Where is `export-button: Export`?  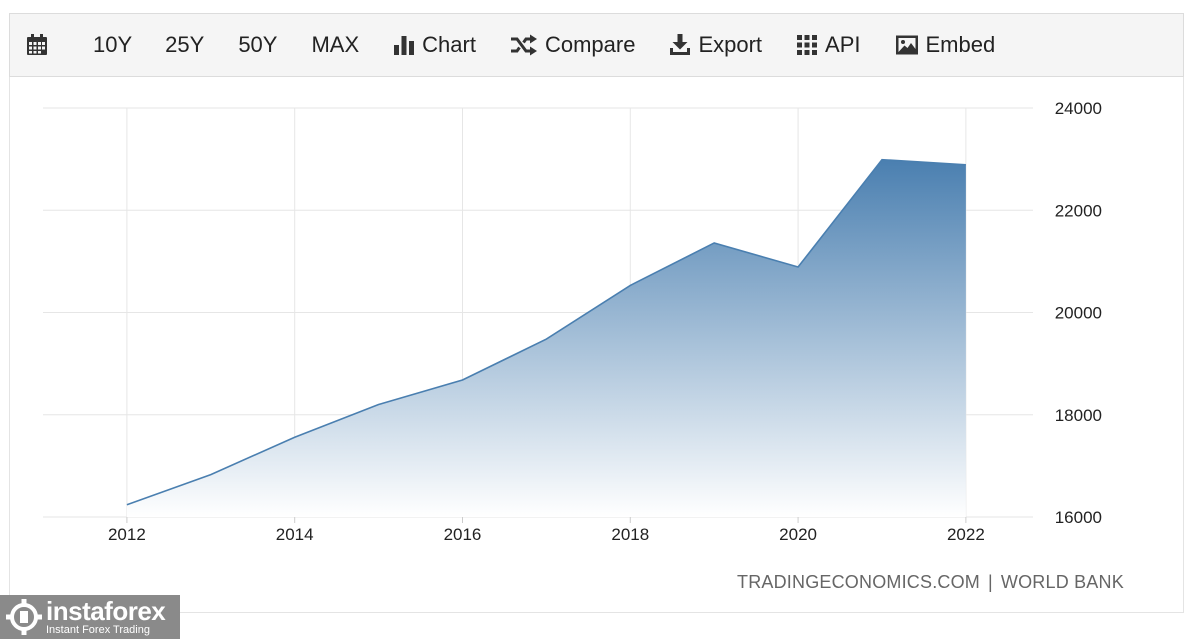
export-button: Export is located at coordinates (715, 45).